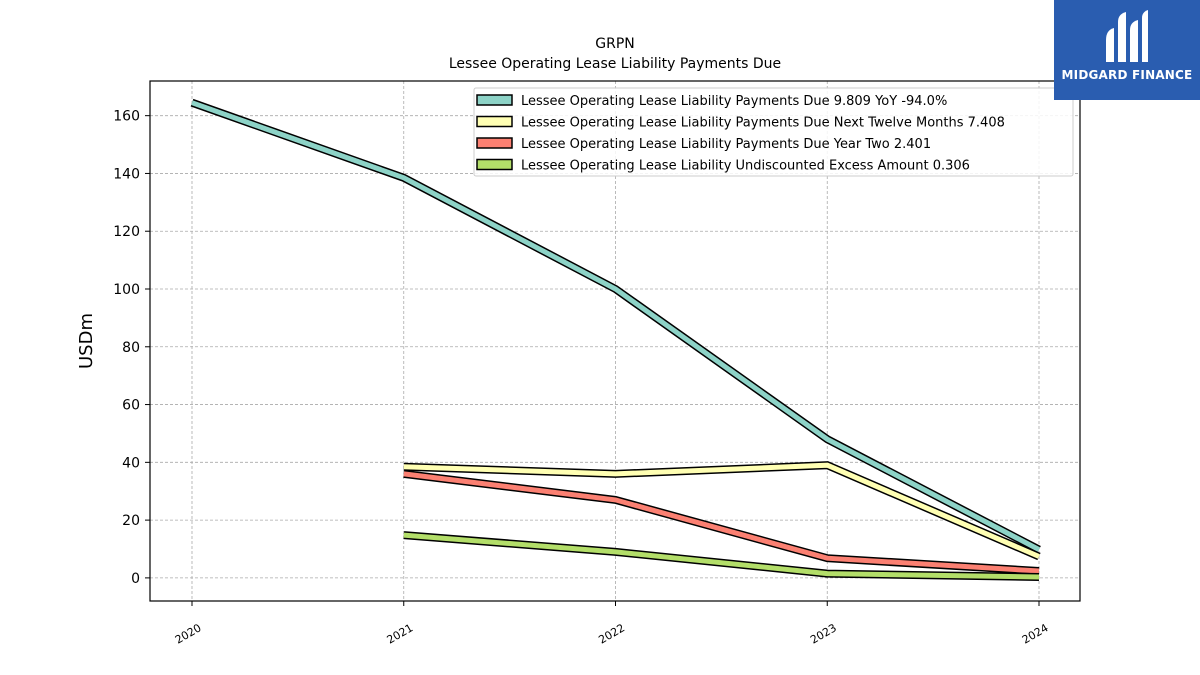  Describe the element at coordinates (1035, 633) in the screenshot. I see `x-tick-label: 2024` at that location.